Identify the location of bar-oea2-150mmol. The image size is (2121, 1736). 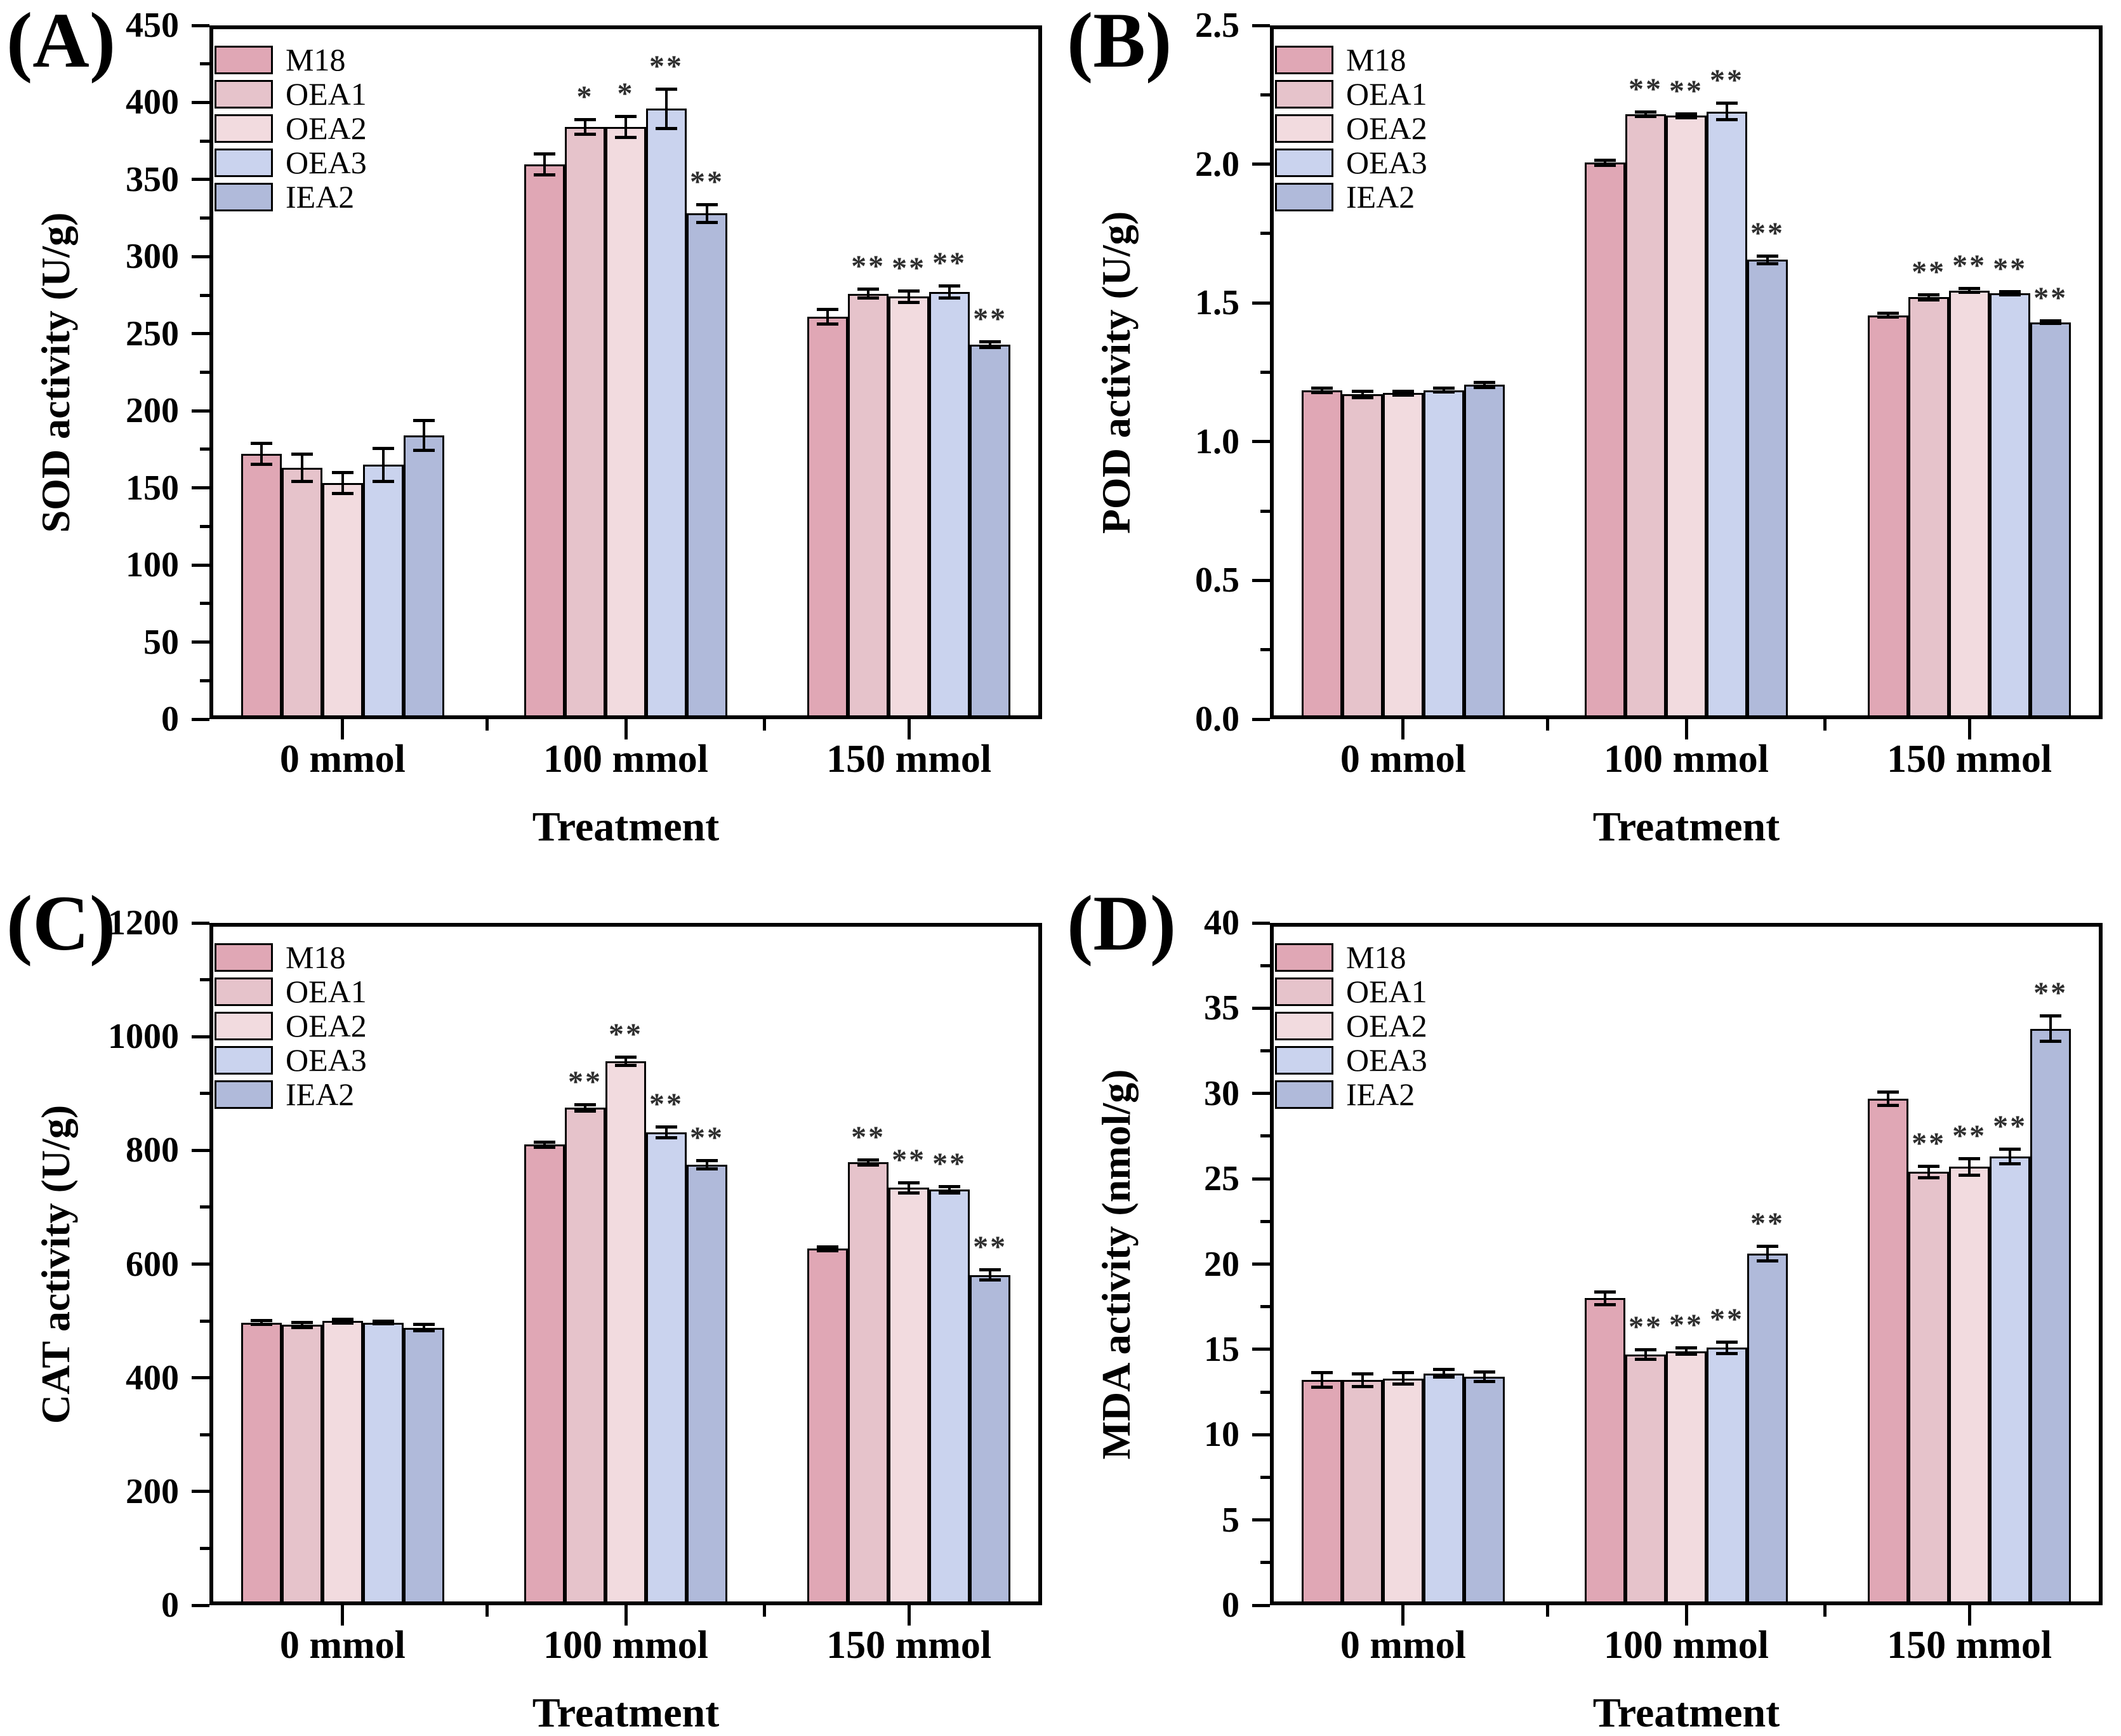
(1970, 1386).